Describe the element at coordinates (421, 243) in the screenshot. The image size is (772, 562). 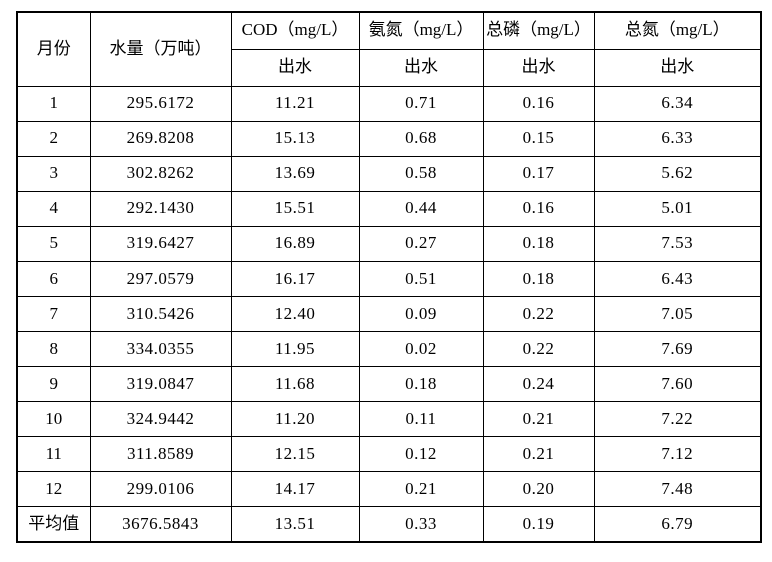
I see `cell-value: 0.27` at that location.